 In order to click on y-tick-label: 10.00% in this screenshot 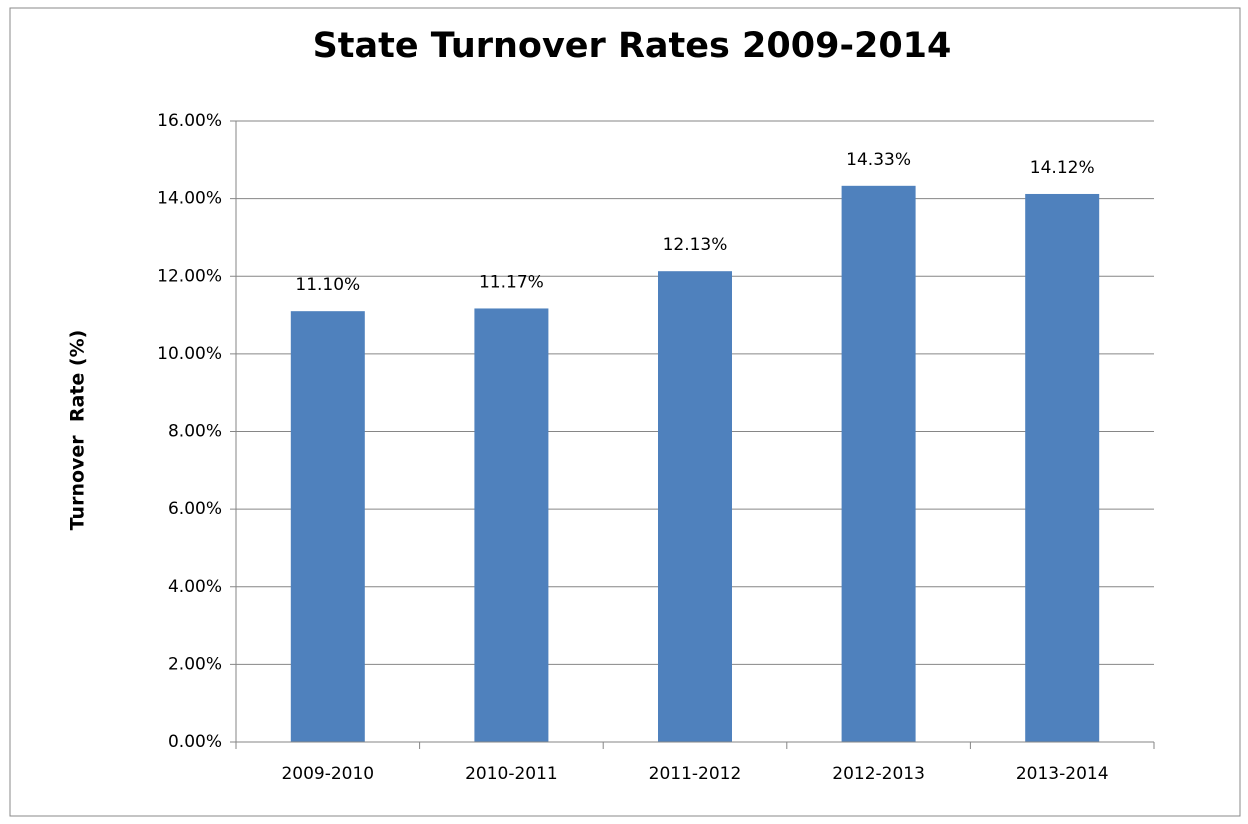, I will do `click(189, 354)`.